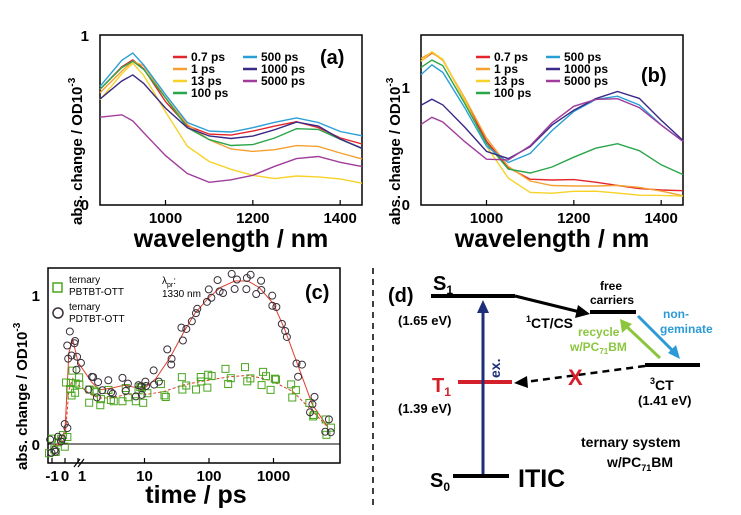 The height and width of the screenshot is (515, 741). Describe the element at coordinates (631, 442) in the screenshot. I see `system-line1: ternary system` at that location.